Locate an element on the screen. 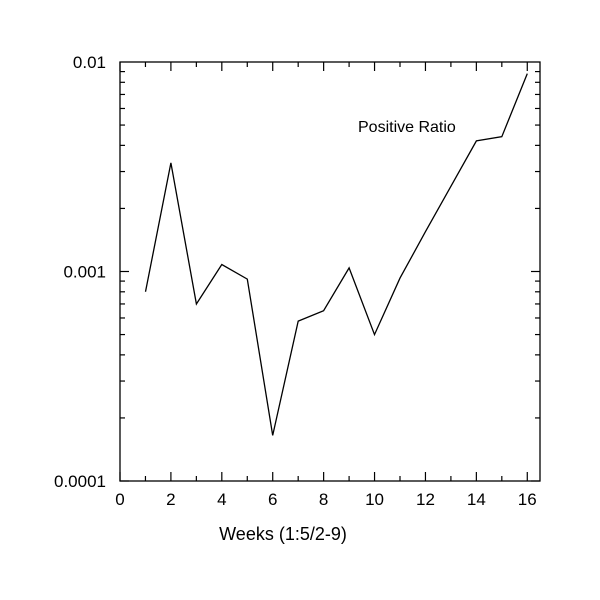 This screenshot has width=600, height=600. x-tick-label: 16 is located at coordinates (527, 499).